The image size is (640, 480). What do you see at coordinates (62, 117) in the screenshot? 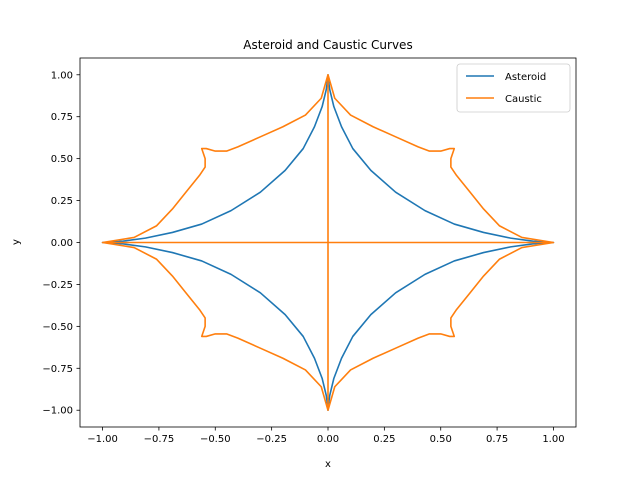
I see `y-tick-label: 0.75` at bounding box center [62, 117].